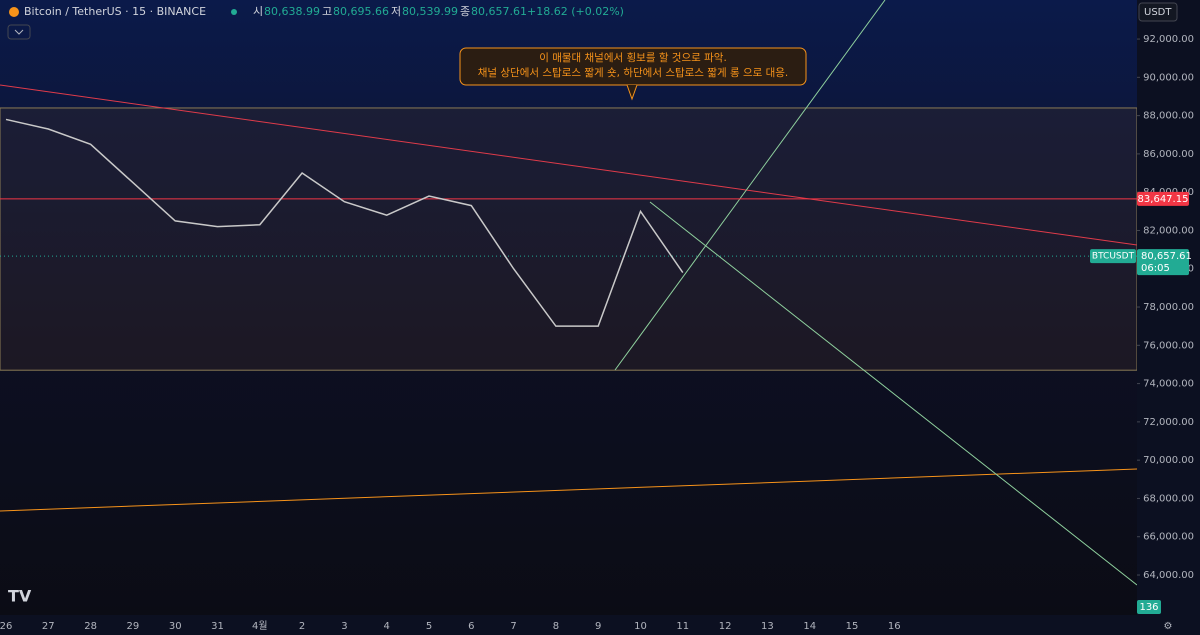 This screenshot has width=1200, height=635. Describe the element at coordinates (640, 626) in the screenshot. I see `x-tick-label: 10` at that location.